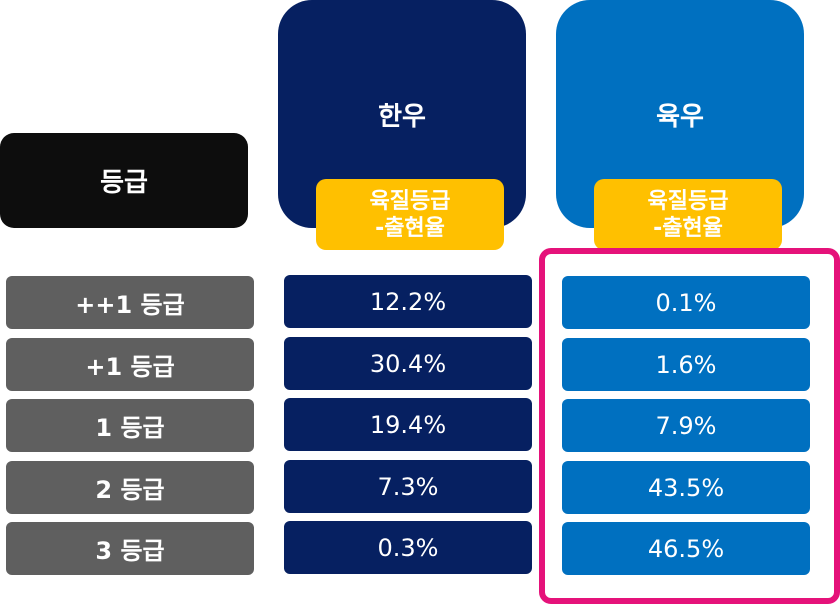  I want to click on yukwoo-sub-label: 육질등급 -출현율, so click(688, 214).